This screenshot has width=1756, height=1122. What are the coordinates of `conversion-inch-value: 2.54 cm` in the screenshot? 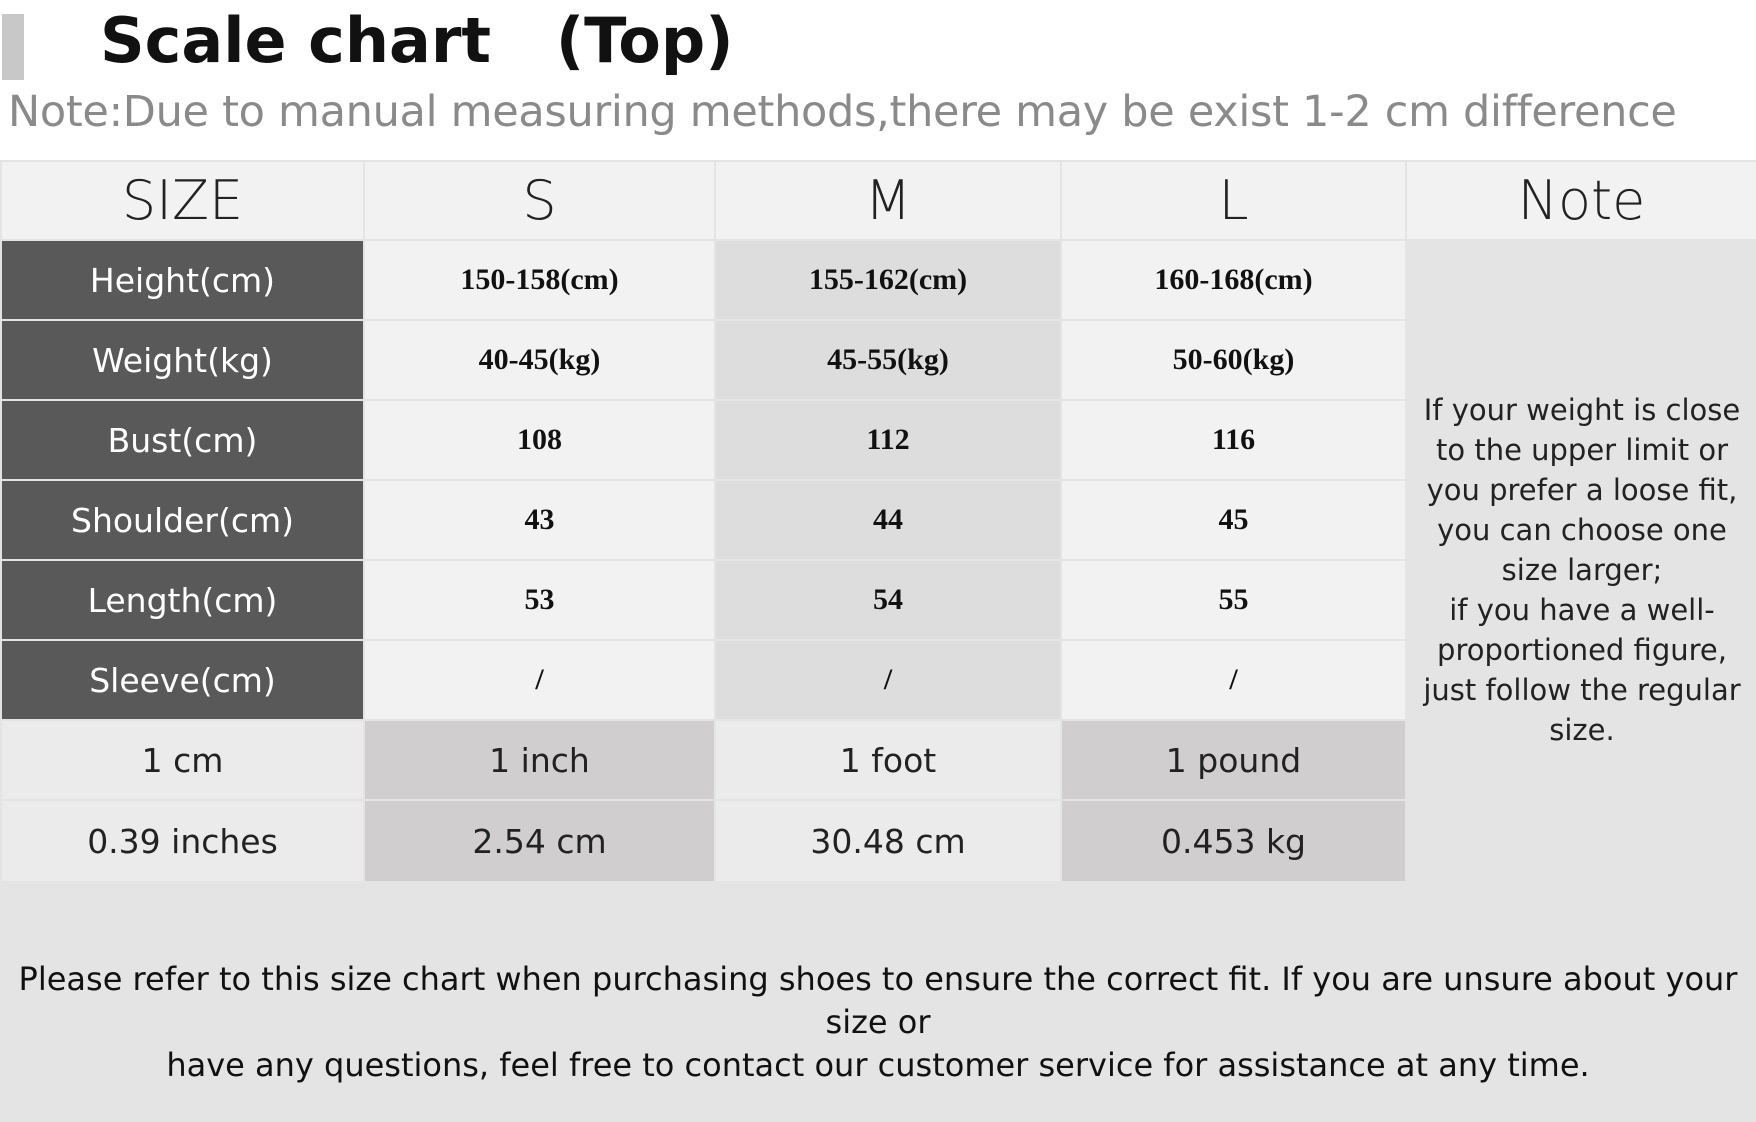 It's located at (539, 841).